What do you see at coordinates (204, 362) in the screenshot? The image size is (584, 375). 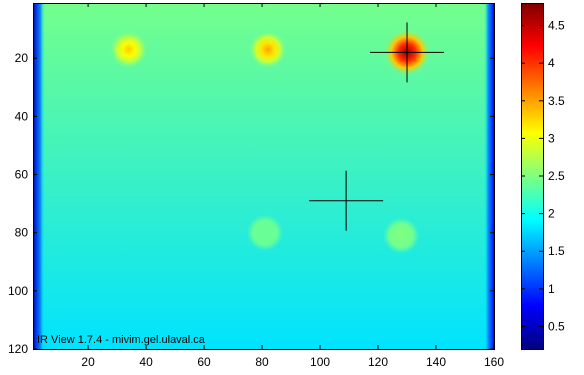 I see `x-tick-label: 60` at bounding box center [204, 362].